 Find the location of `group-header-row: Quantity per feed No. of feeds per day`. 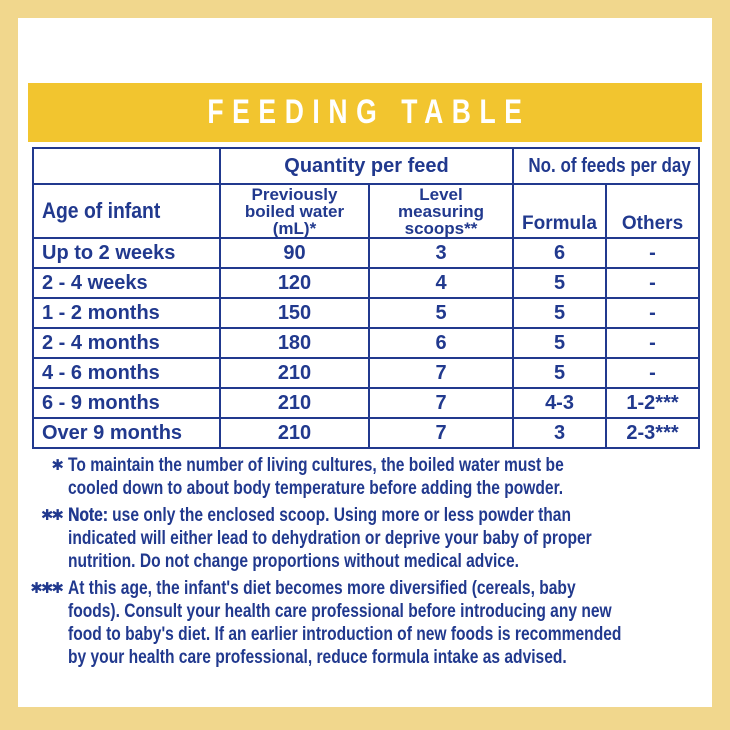

group-header-row: Quantity per feed No. of feeds per day is located at coordinates (366, 166).